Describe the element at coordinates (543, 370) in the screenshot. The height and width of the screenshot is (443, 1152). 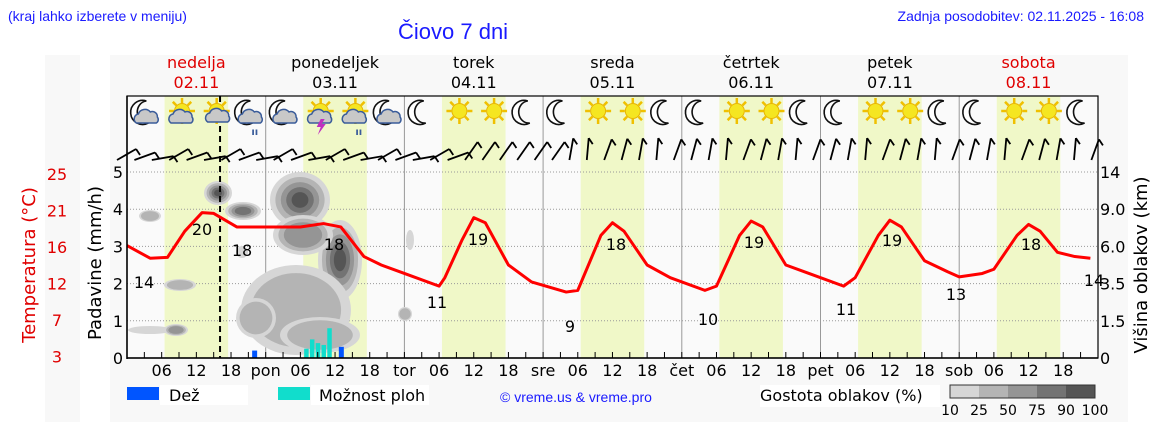
I see `day-short-label: sre` at that location.